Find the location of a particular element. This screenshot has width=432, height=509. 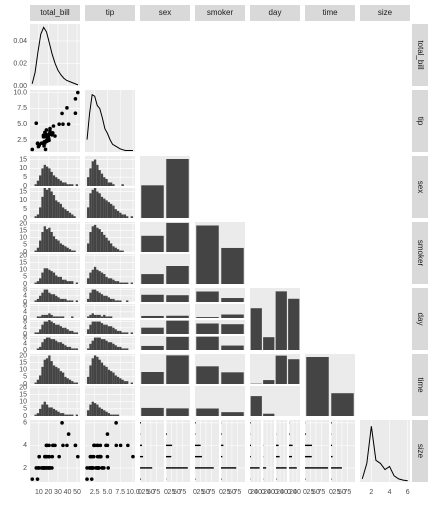

column-strip-label: time is located at coordinates (330, 12).